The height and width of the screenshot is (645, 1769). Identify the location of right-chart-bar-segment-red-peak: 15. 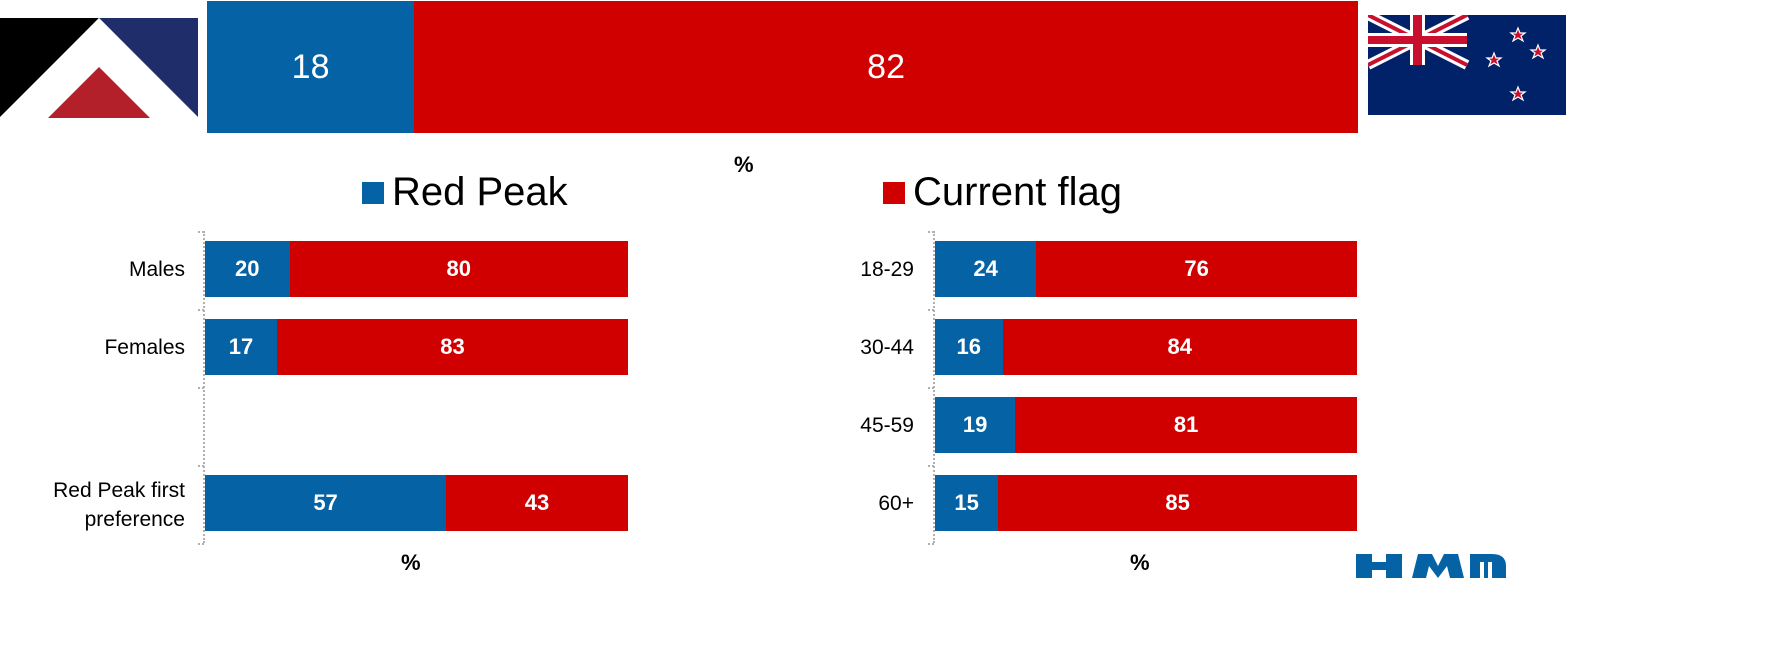
(967, 503).